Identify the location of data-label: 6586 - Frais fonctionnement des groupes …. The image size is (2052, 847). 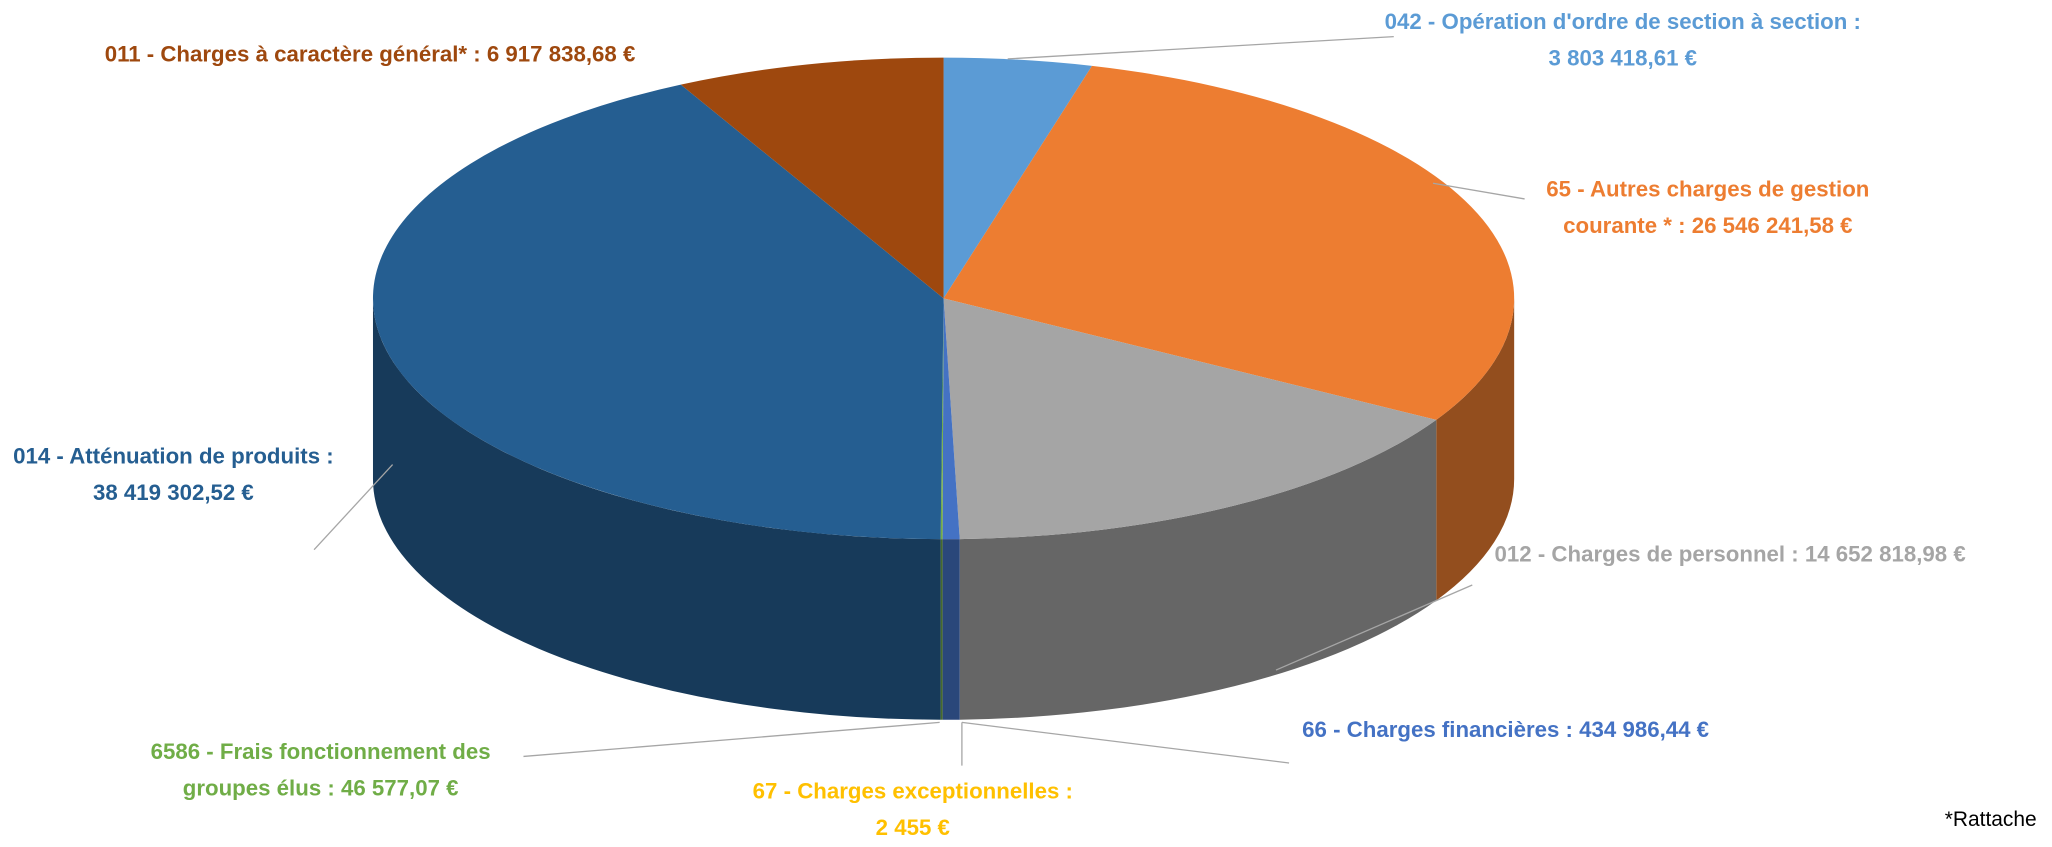
(320, 770).